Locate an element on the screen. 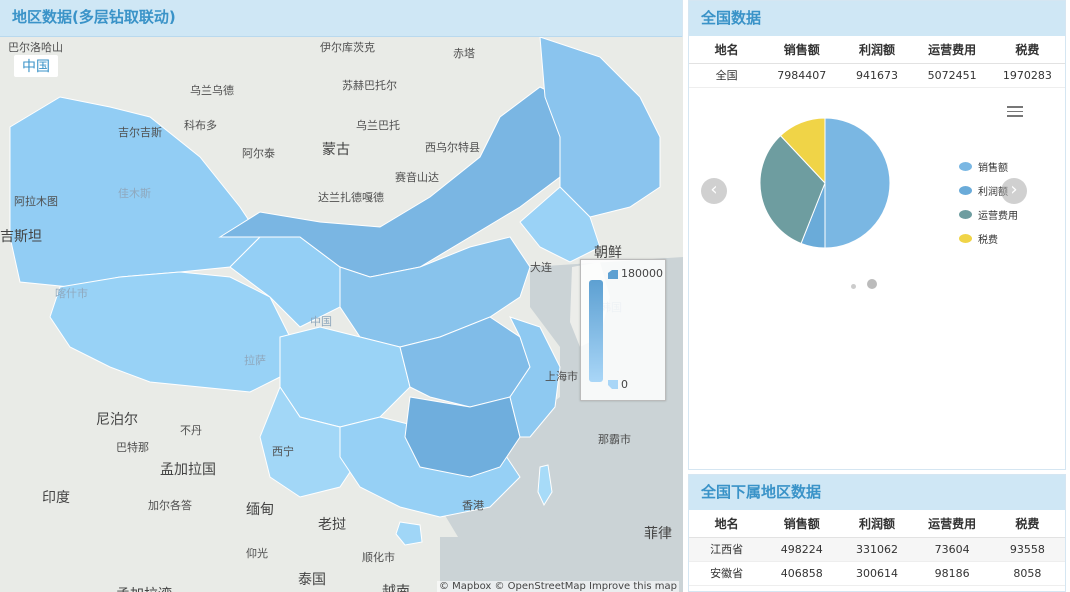 This screenshot has width=1070, height=592. pie-chart is located at coordinates (825, 183).